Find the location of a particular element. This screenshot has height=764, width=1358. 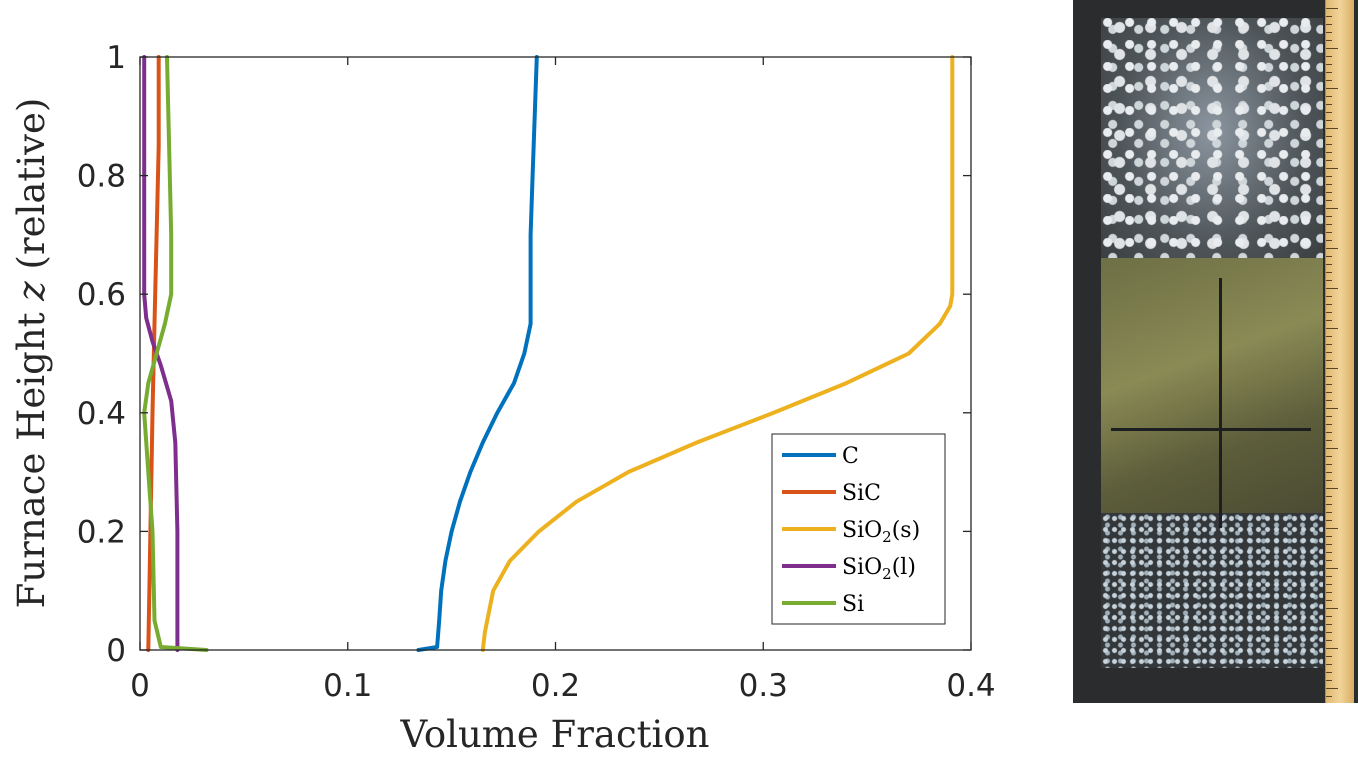

y-axis-title-suffix: (relative) is located at coordinates (31, 190).